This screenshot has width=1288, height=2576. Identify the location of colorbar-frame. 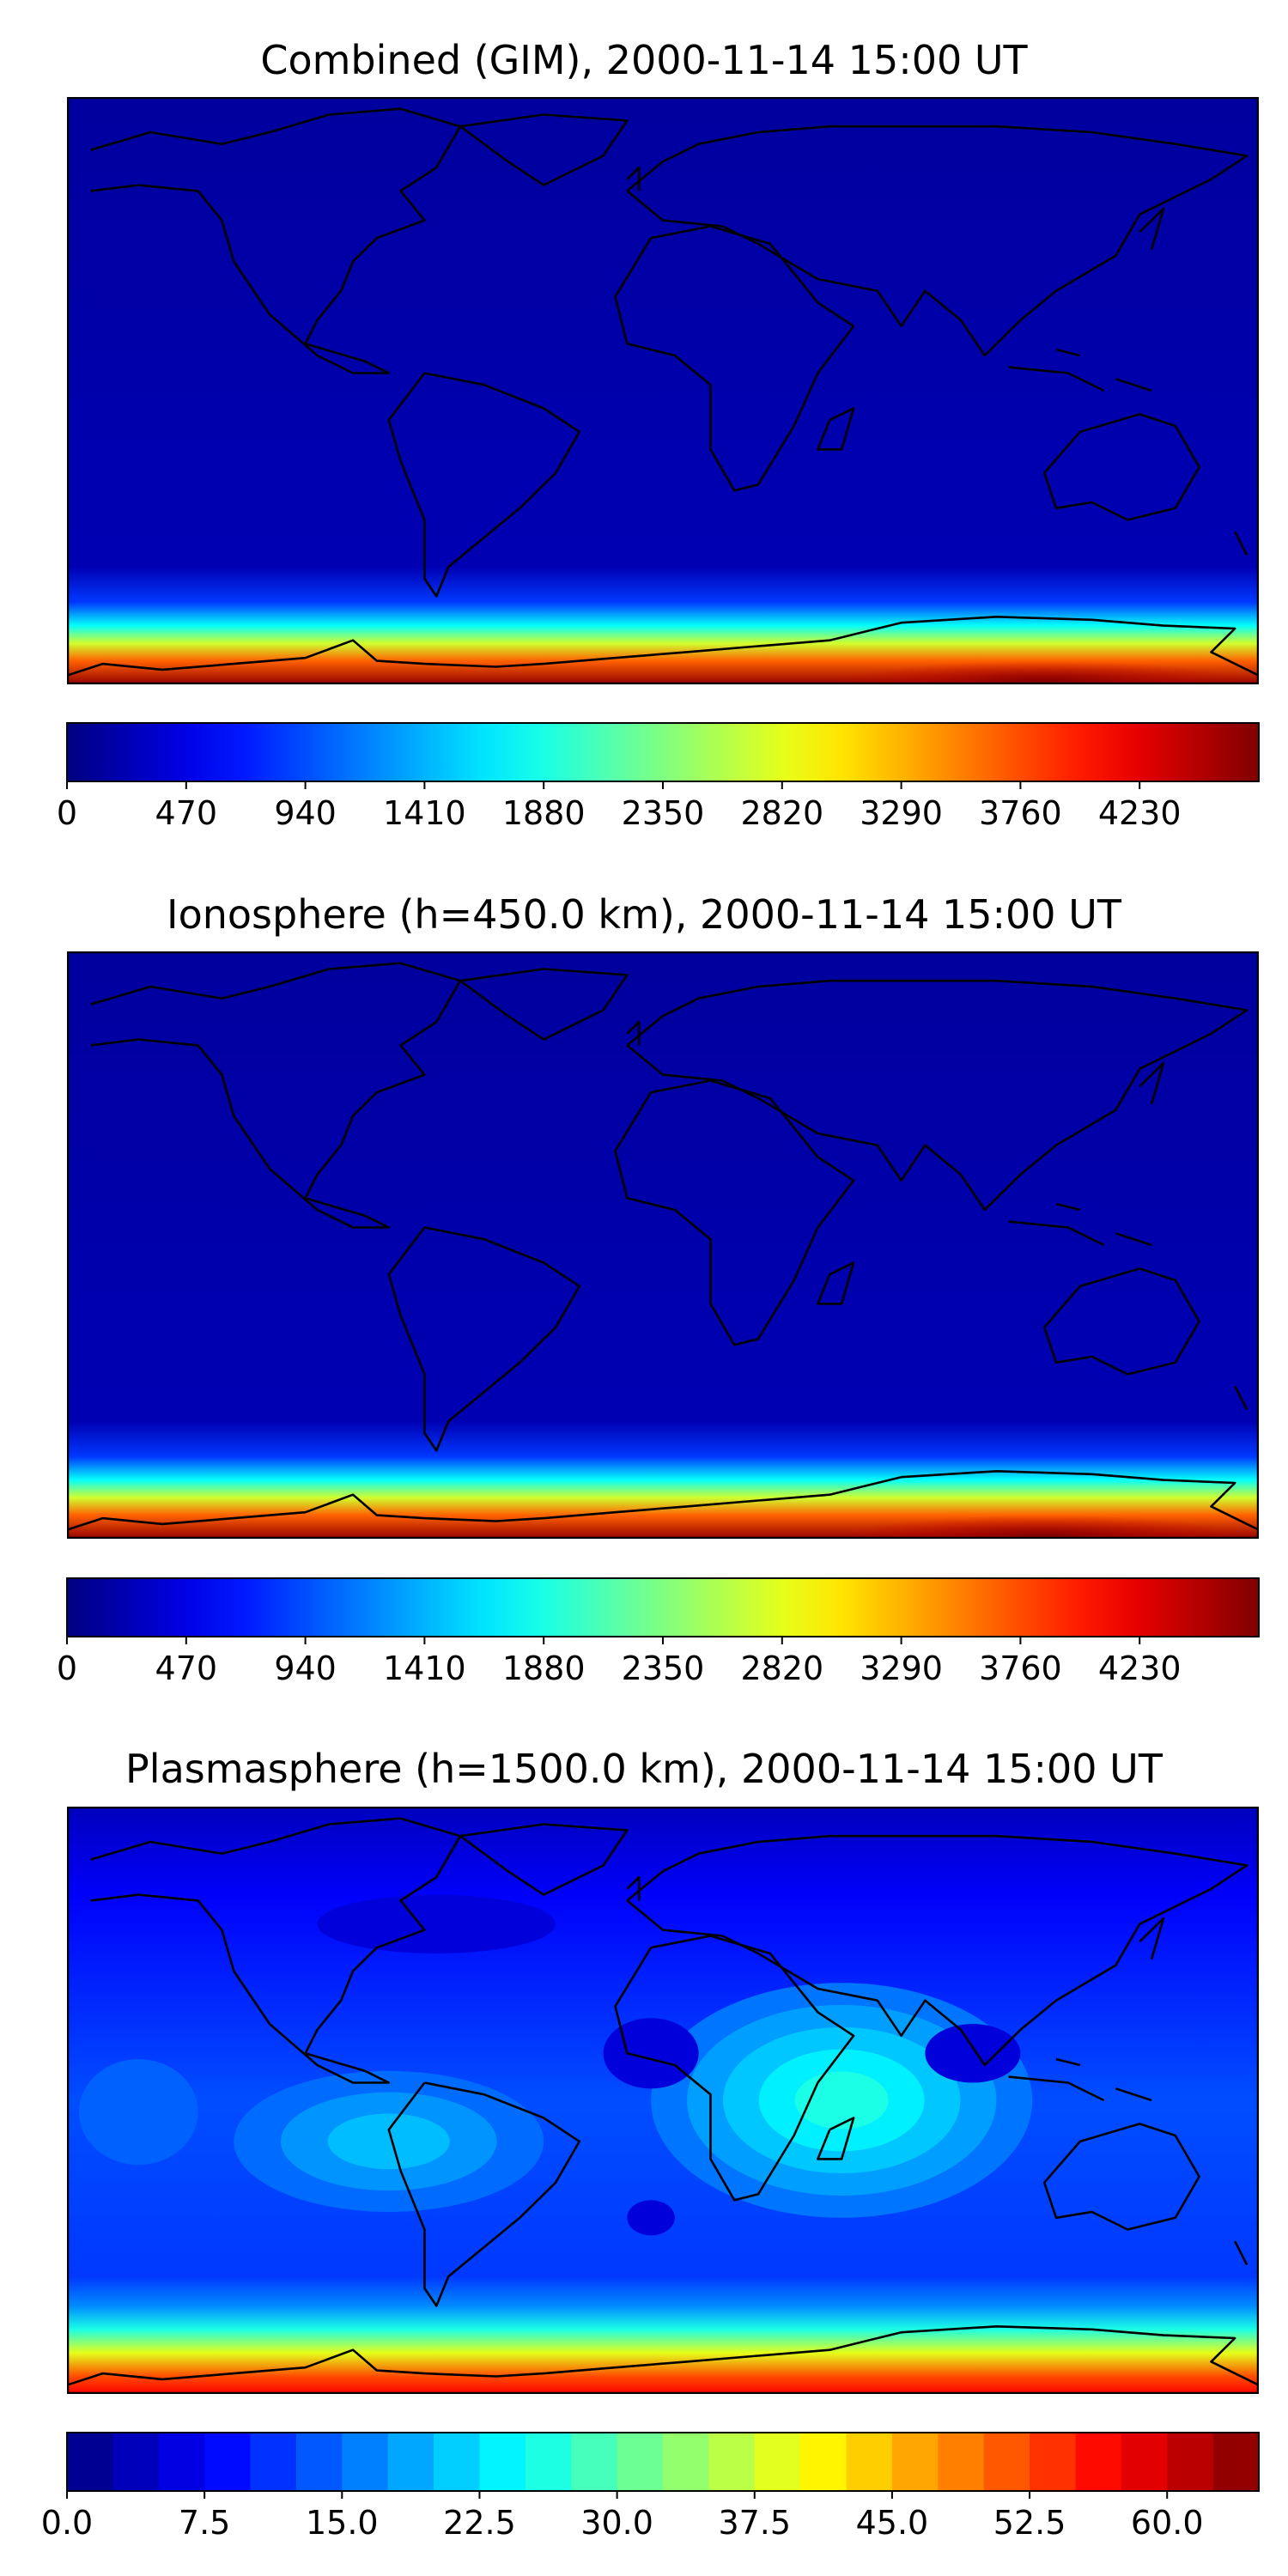
(663, 2462).